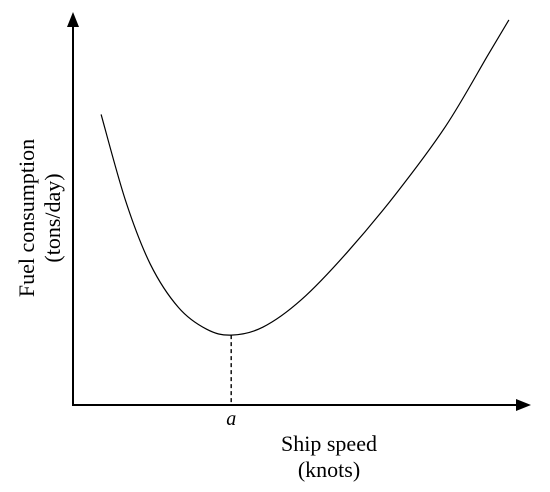 The height and width of the screenshot is (492, 550). I want to click on y-axis-arrowhead, so click(73, 19).